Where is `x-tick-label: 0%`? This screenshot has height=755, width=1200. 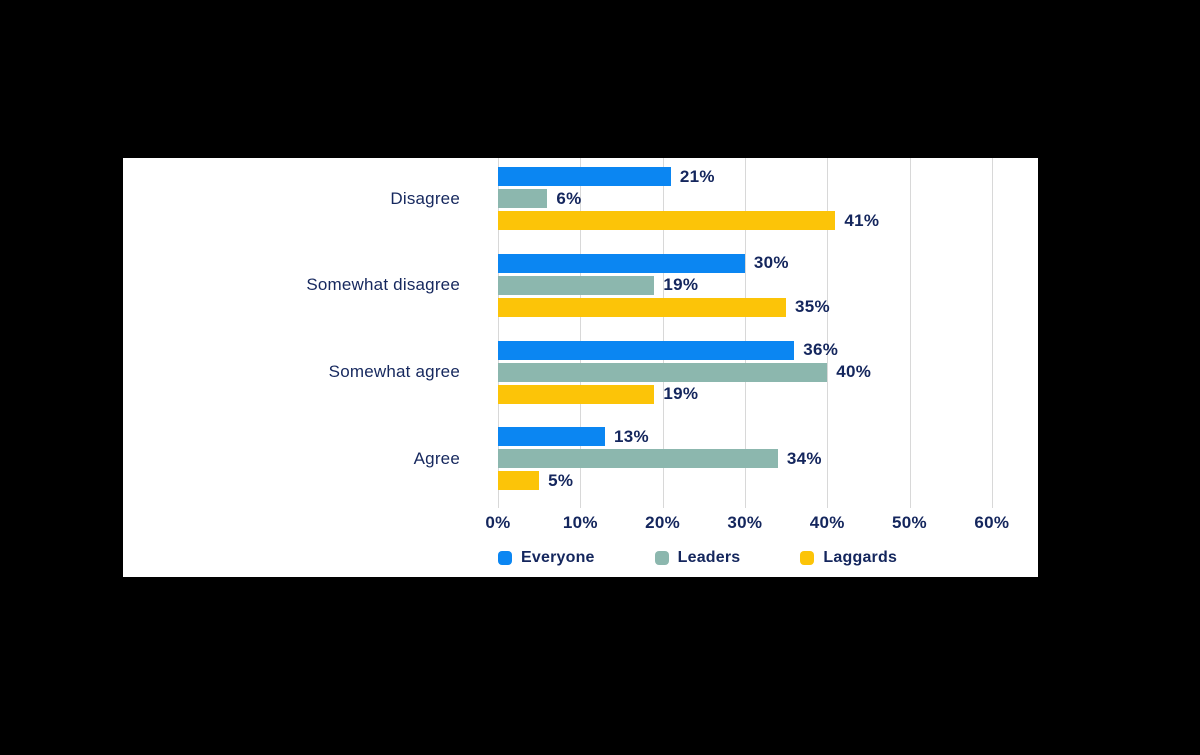 x-tick-label: 0% is located at coordinates (498, 522).